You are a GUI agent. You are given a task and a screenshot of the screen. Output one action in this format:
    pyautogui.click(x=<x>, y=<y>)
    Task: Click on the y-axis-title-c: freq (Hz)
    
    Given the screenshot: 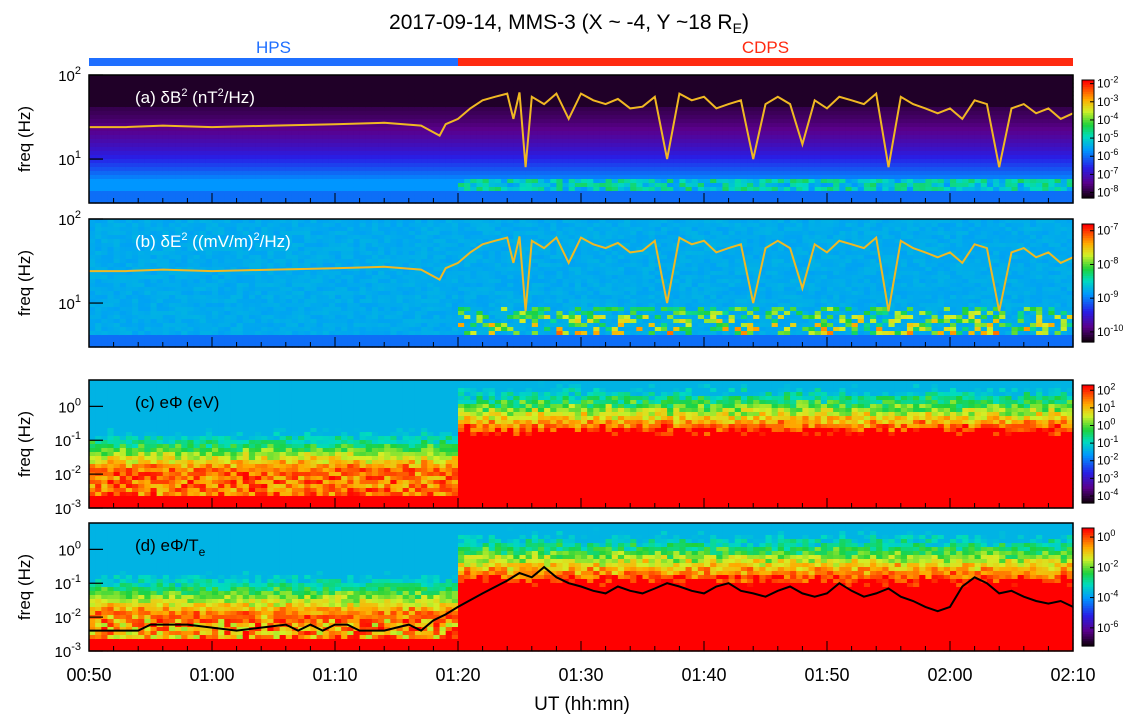 What is the action you would take?
    pyautogui.click(x=24, y=444)
    